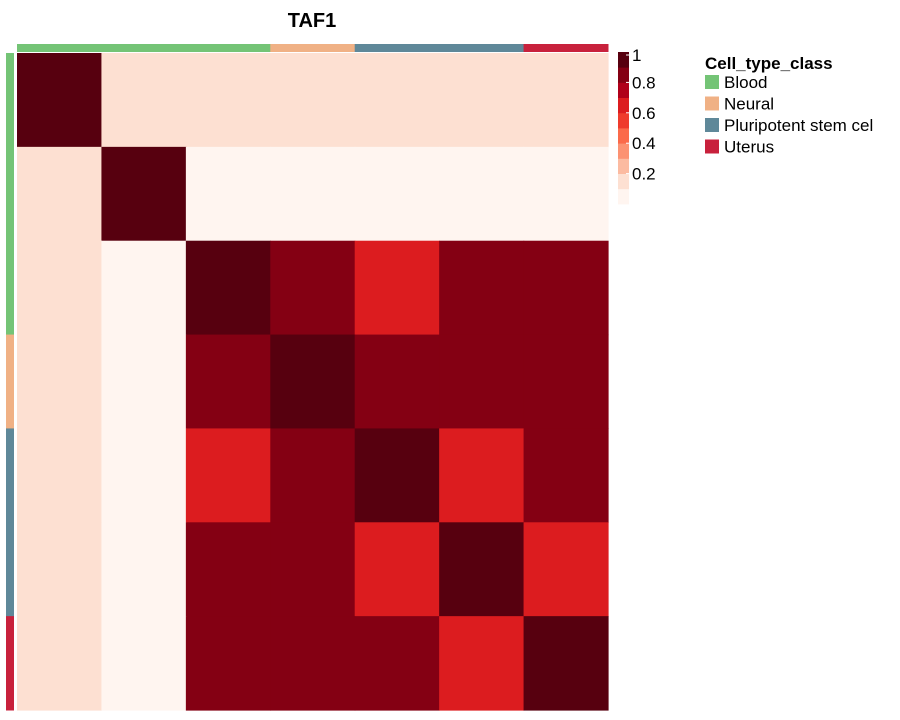 This screenshot has height=720, width=900. I want to click on chart-title: TAF1, so click(312, 21).